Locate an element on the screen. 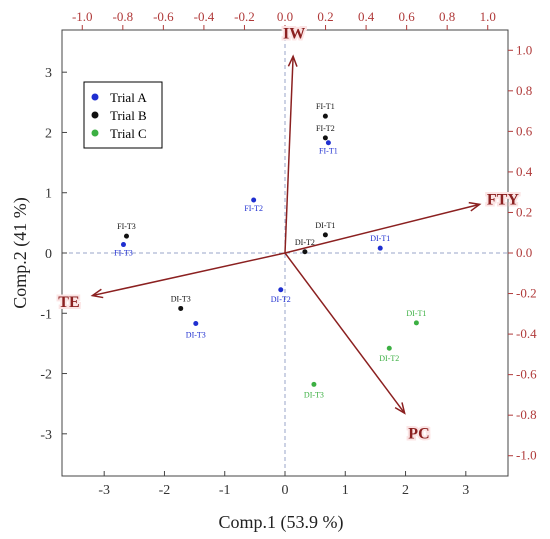 Image resolution: width=550 pixels, height=539 pixels. right-tick-label: 0.0 is located at coordinates (524, 252).